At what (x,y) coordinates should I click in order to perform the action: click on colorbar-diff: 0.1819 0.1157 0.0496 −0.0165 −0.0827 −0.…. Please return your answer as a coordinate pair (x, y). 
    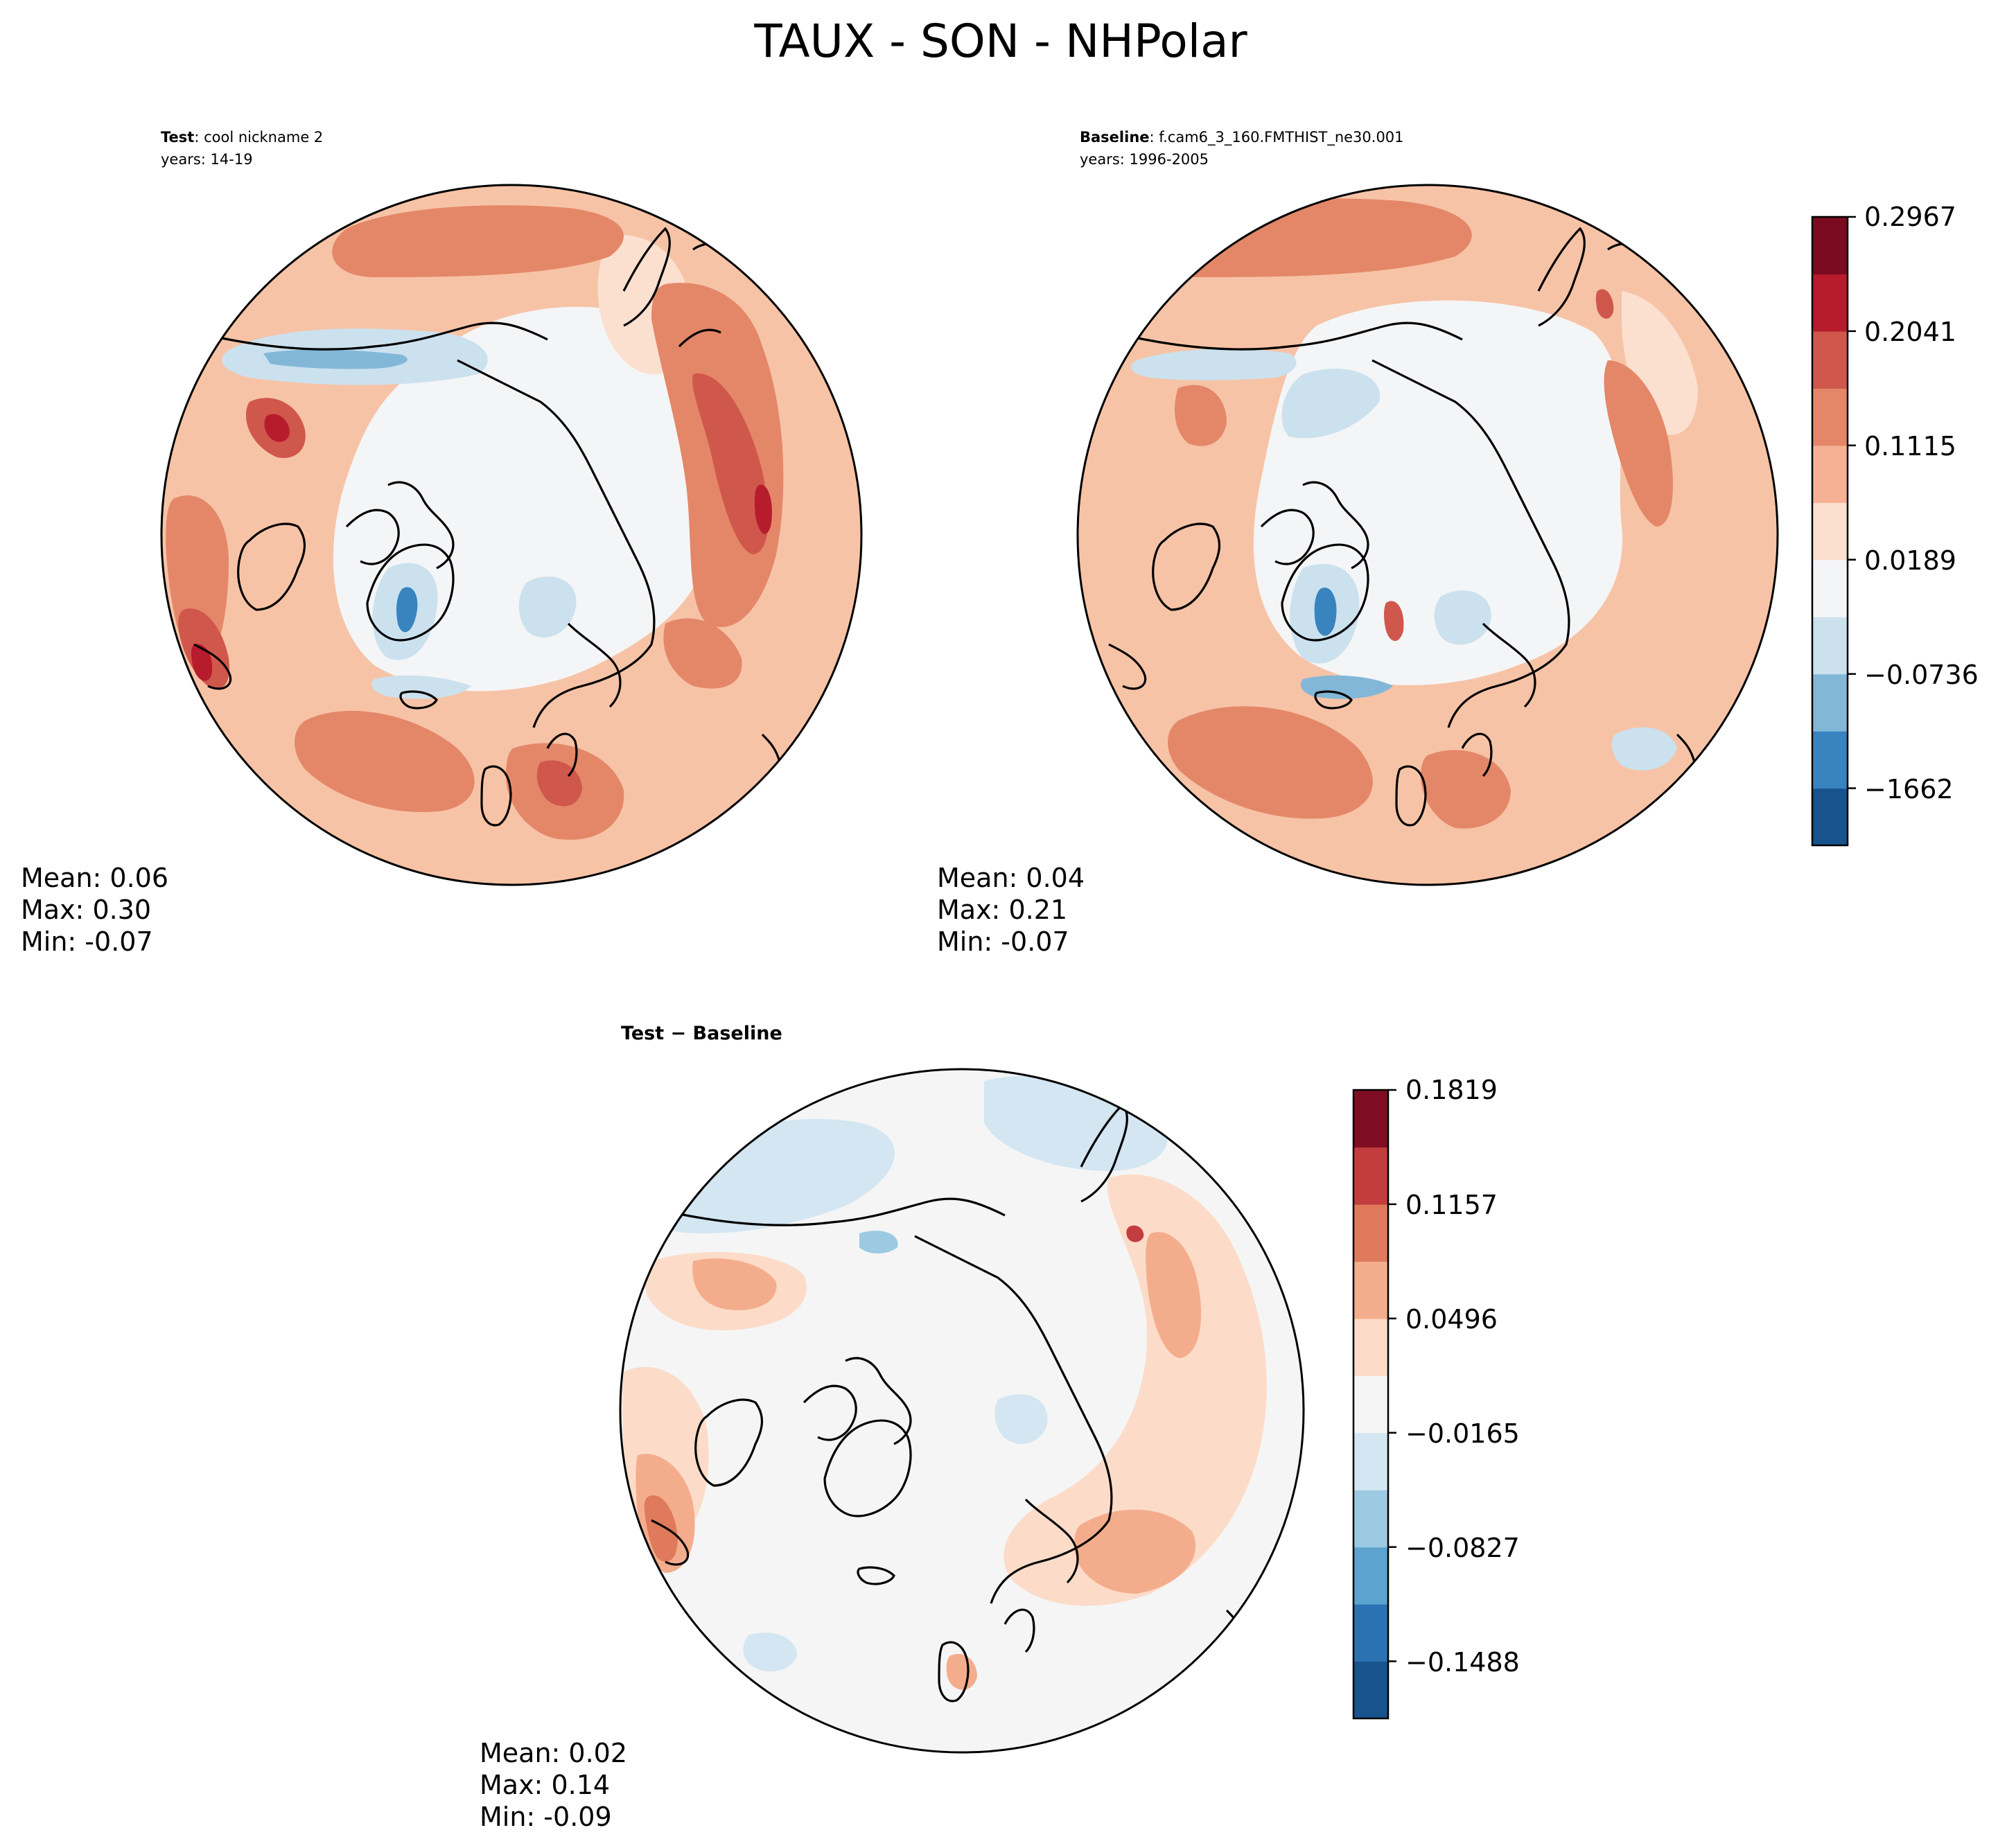
    Looking at the image, I should click on (1436, 1397).